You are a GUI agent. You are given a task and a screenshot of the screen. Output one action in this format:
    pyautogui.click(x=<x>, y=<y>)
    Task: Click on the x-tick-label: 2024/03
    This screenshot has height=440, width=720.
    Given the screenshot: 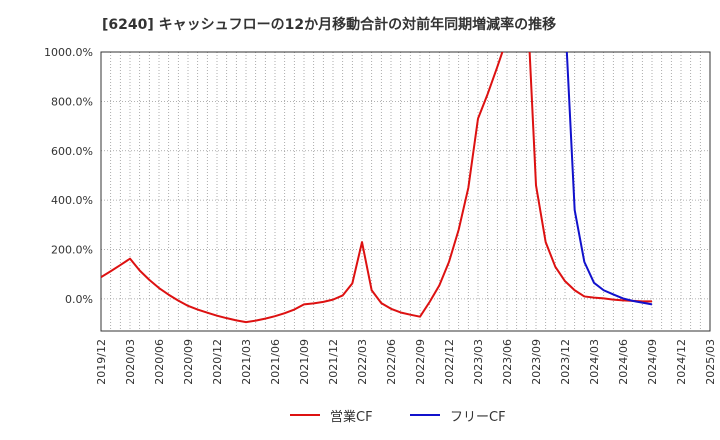 What is the action you would take?
    pyautogui.click(x=594, y=362)
    